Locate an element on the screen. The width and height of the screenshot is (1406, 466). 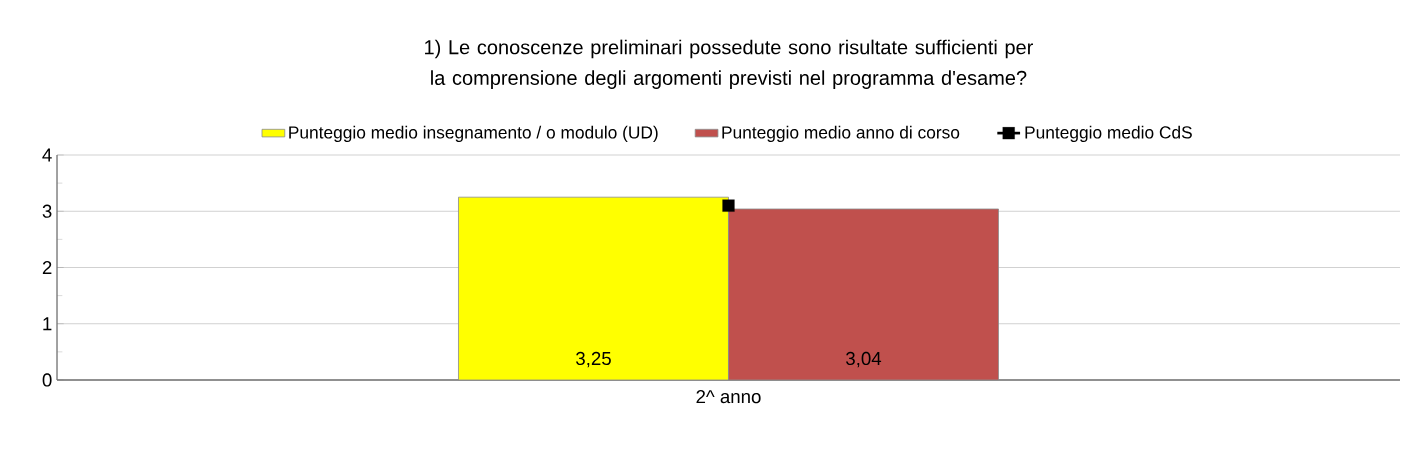
legend-label: Punteggio medio CdS is located at coordinates (1108, 133).